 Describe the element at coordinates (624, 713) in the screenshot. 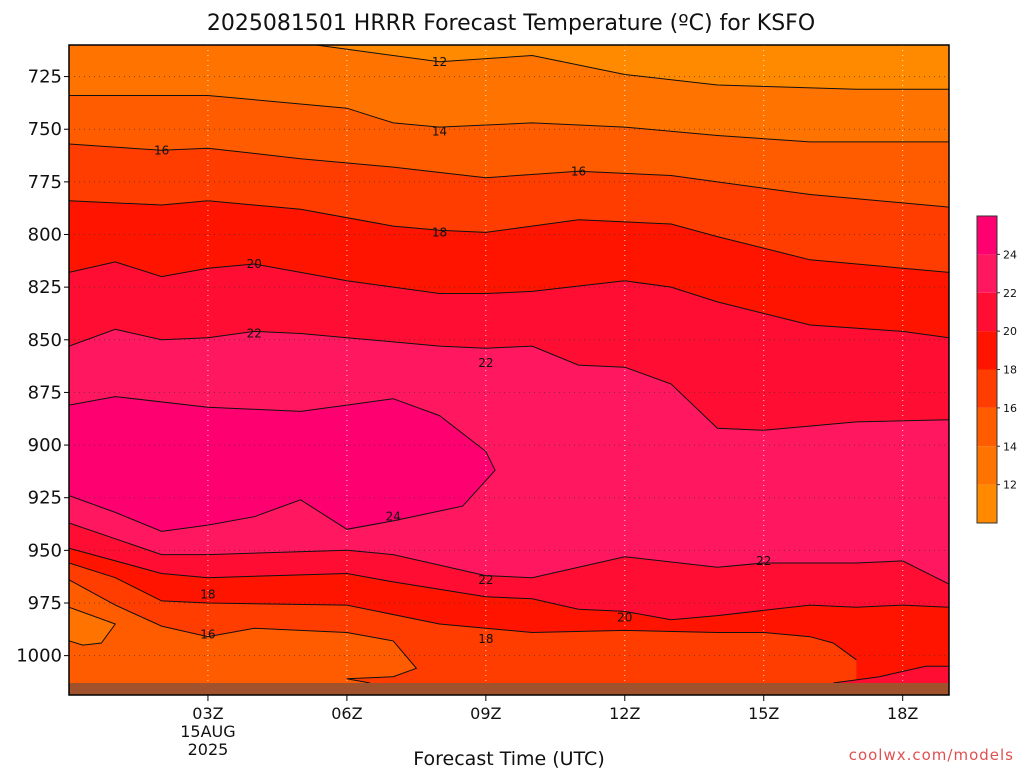

I see `x-tick-label: 12Z` at that location.